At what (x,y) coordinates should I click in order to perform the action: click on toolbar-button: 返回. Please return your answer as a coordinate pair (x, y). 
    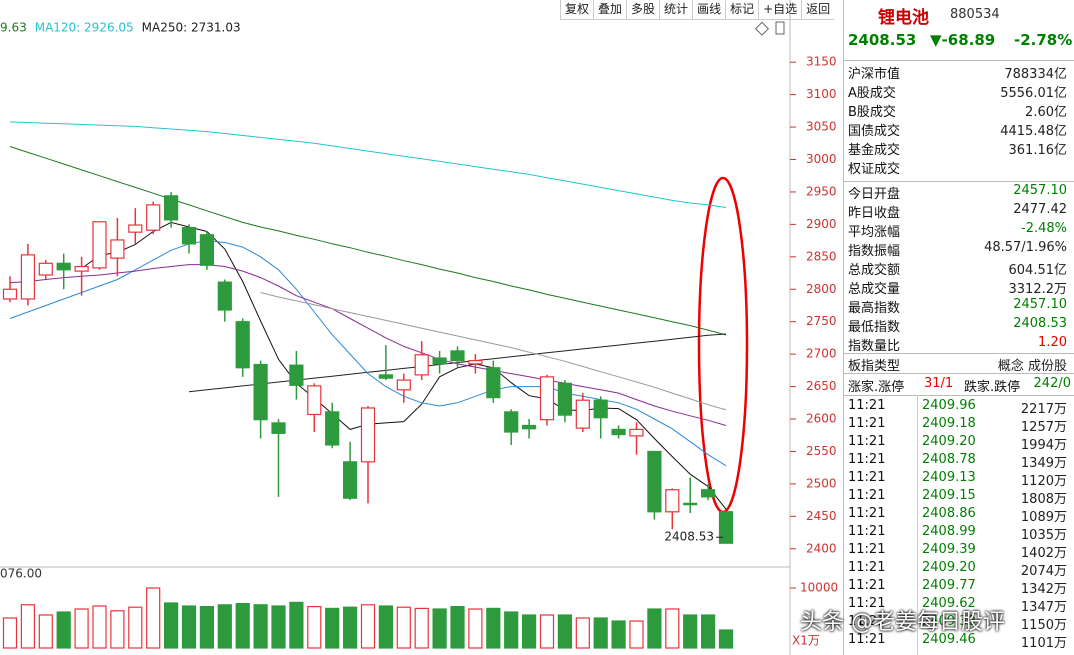
    Looking at the image, I should click on (817, 9).